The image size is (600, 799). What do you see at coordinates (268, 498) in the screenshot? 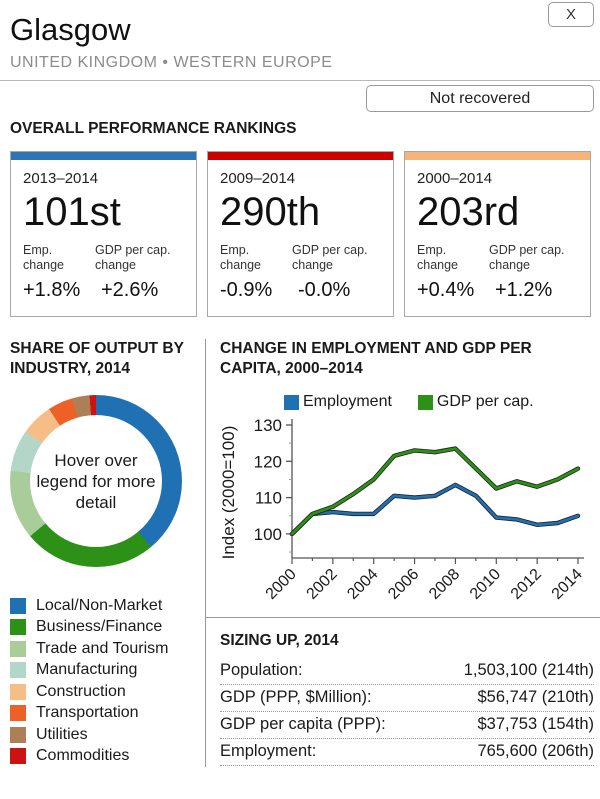
I see `svg-text: 110` at bounding box center [268, 498].